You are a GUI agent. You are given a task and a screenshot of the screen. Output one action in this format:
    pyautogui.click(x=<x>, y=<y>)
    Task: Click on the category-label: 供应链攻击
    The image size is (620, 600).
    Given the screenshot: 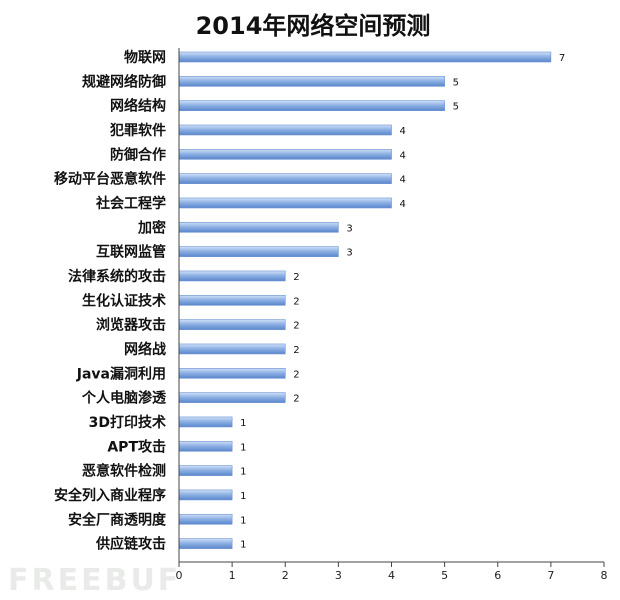 What is the action you would take?
    pyautogui.click(x=130, y=544)
    